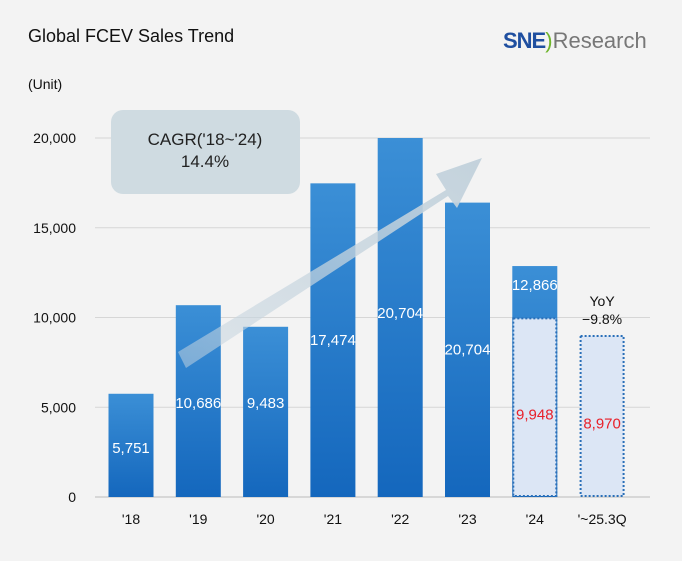 The image size is (682, 561). I want to click on x-tick-label: '20, so click(265, 519).